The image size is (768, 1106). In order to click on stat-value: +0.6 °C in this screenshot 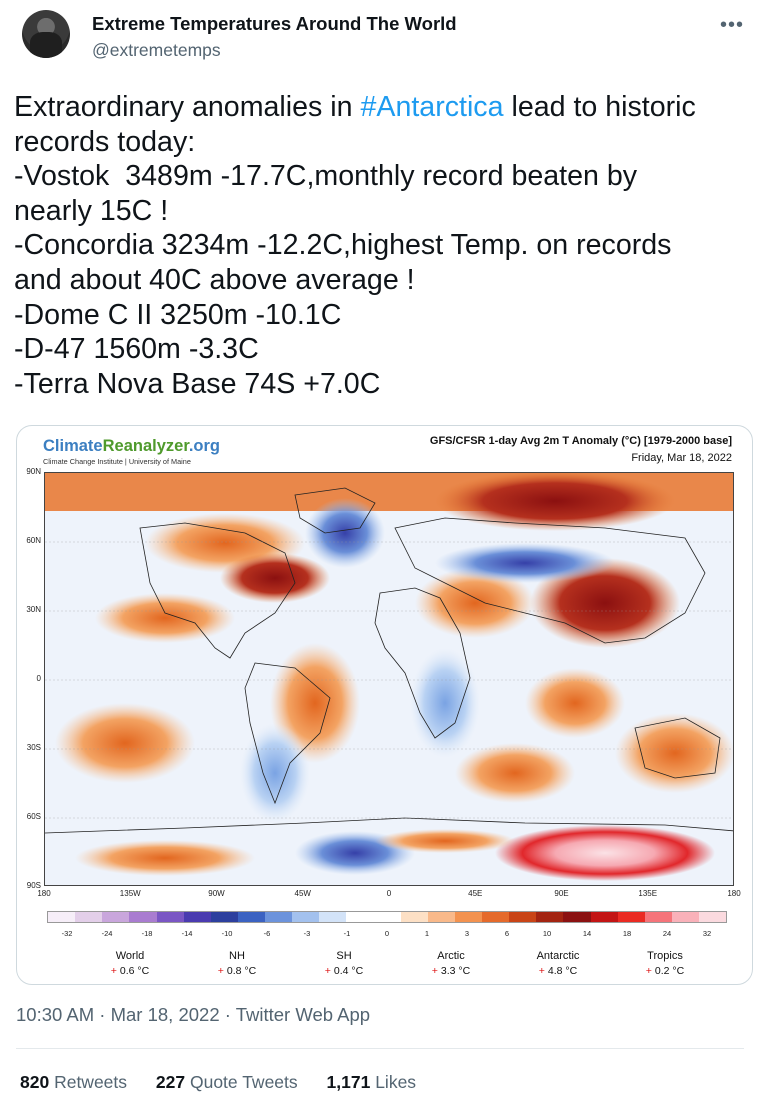, I will do `click(130, 971)`.